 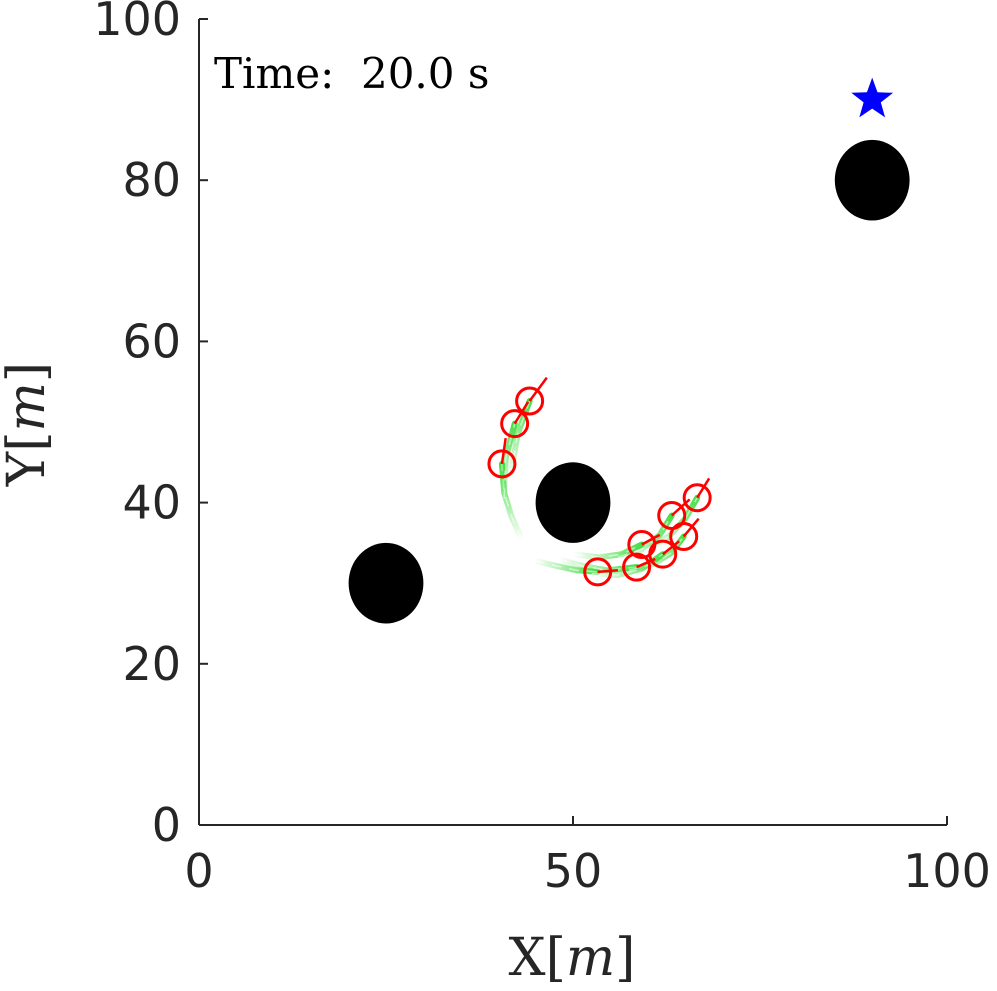 I want to click on x-tick-label: 100, so click(x=947, y=871).